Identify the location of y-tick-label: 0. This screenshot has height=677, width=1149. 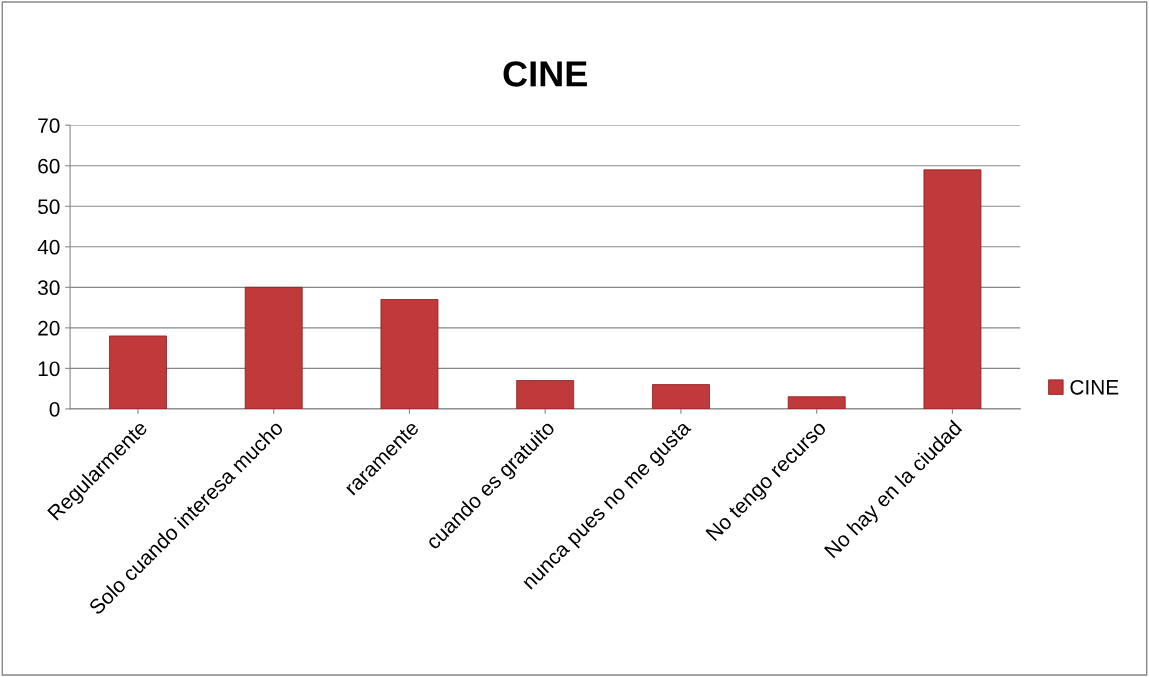
(54, 409).